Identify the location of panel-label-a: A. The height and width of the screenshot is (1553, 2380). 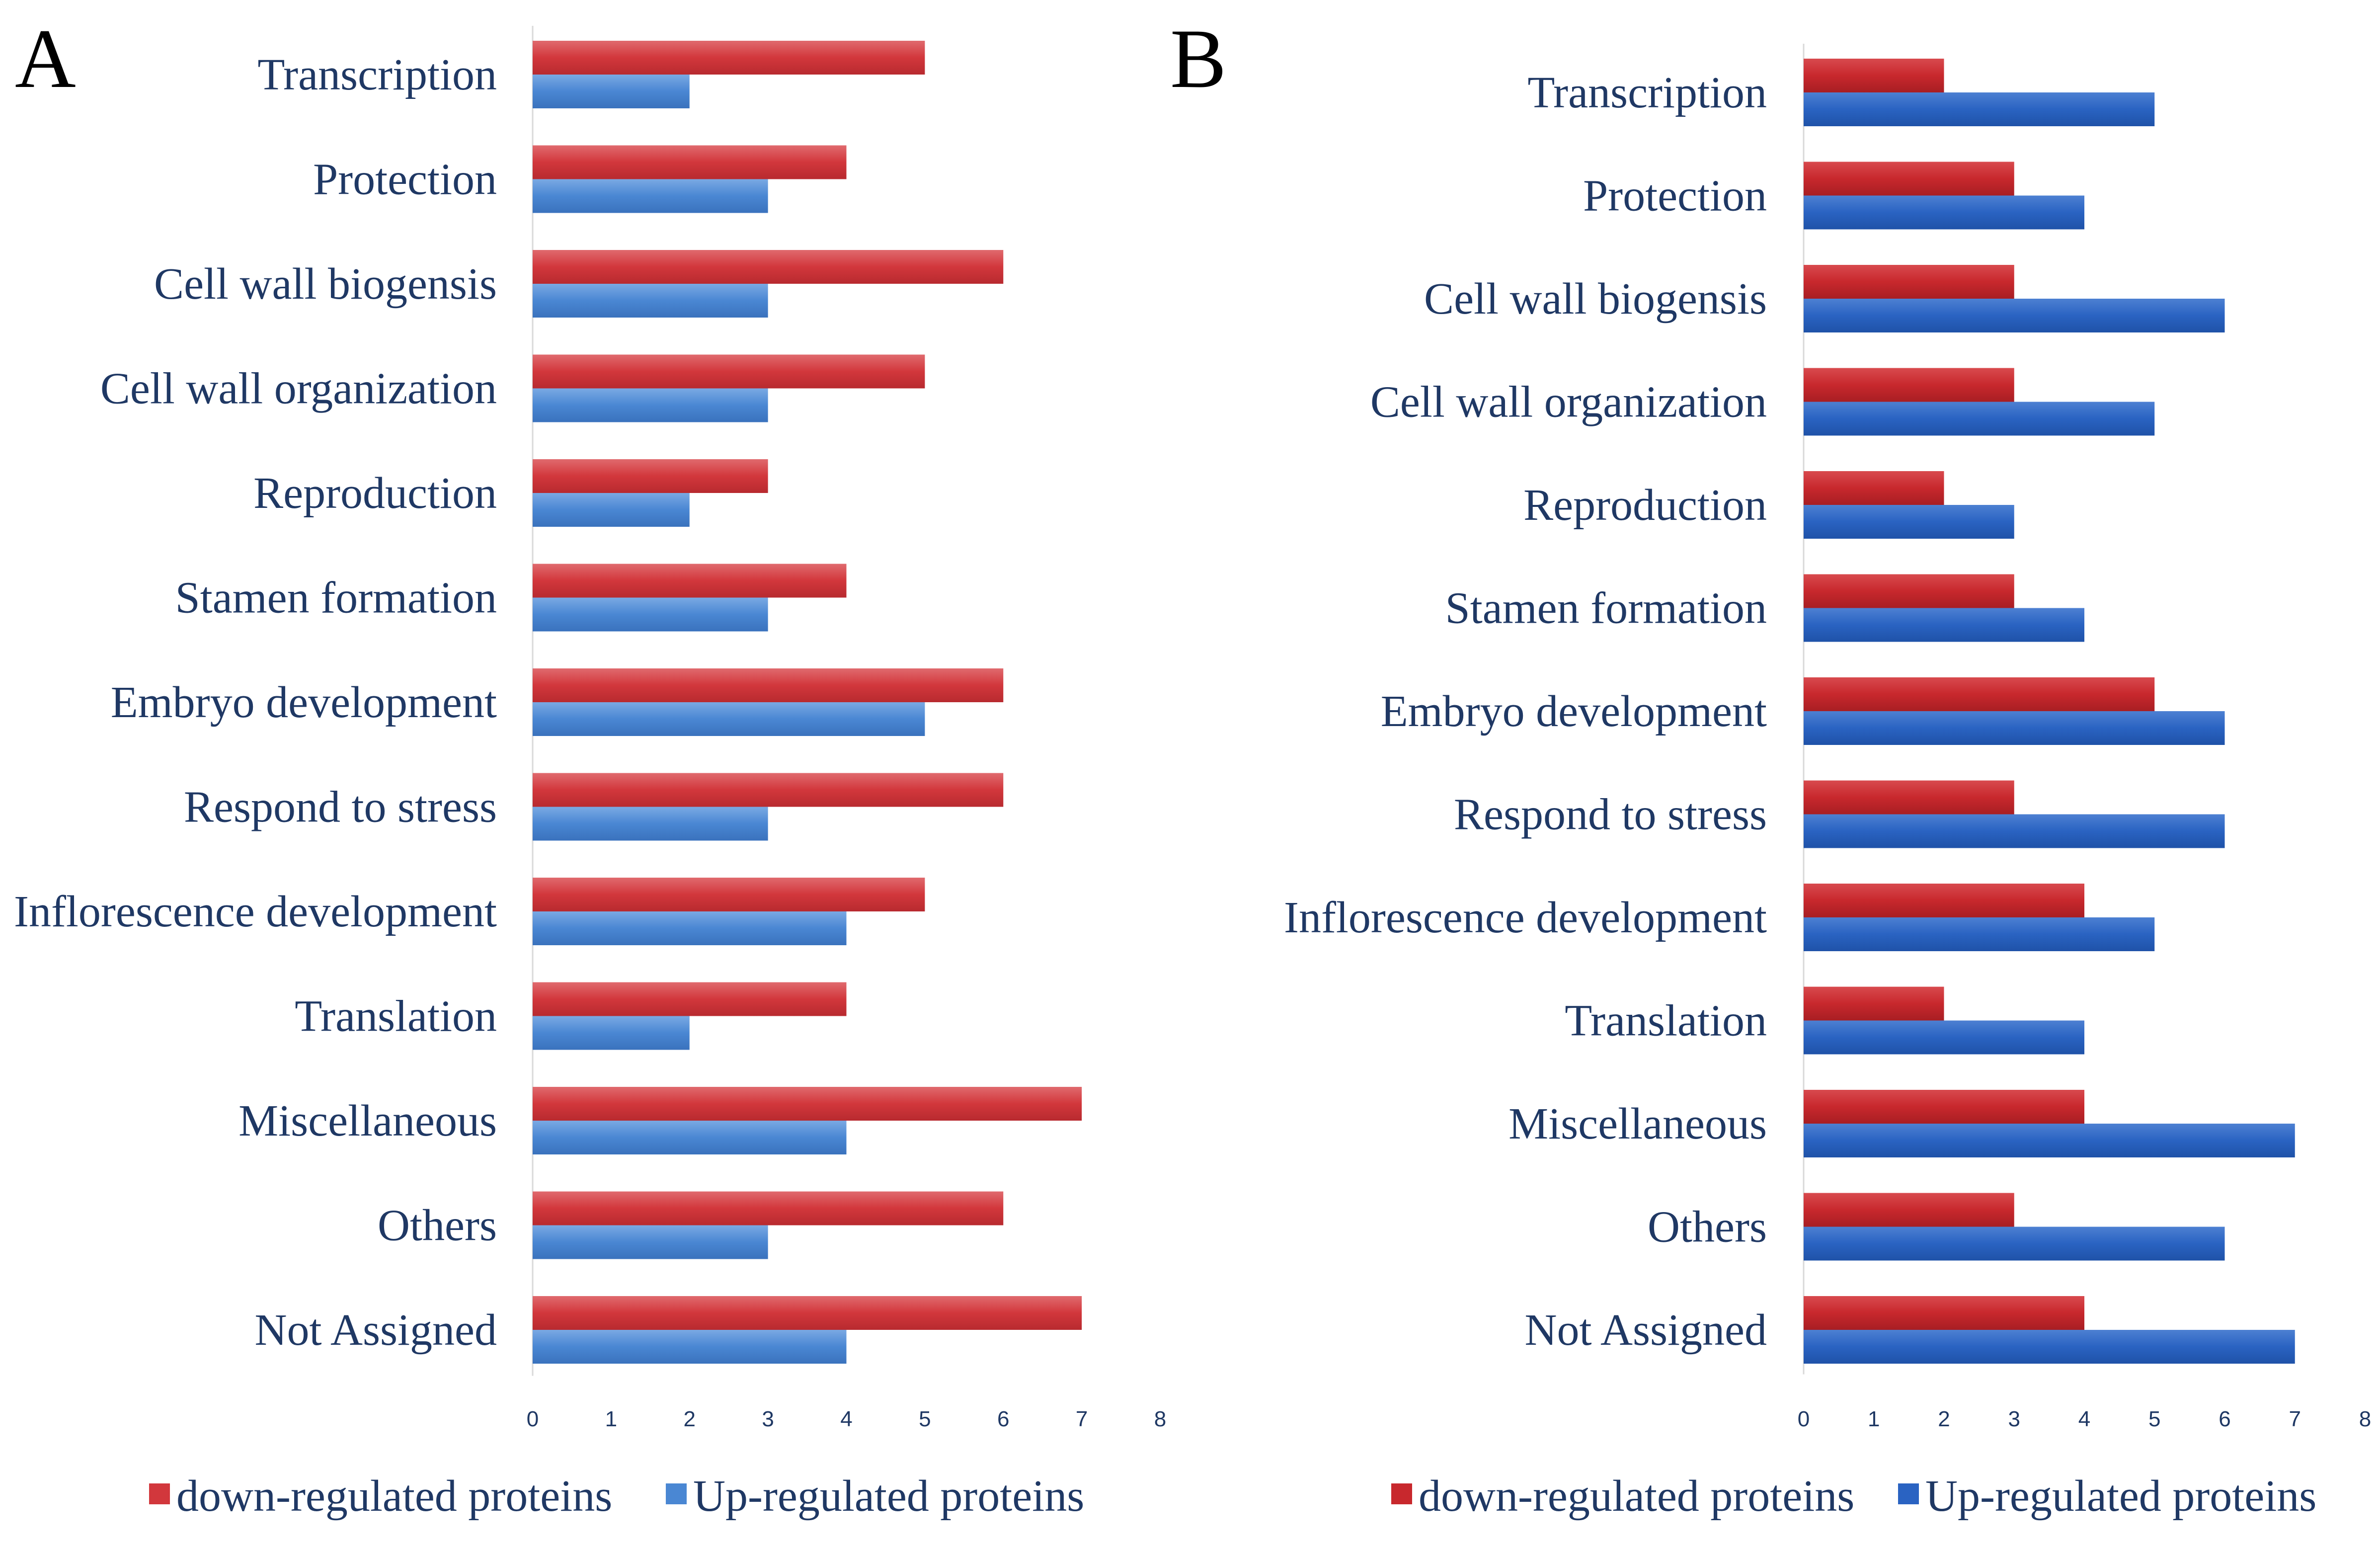
(46, 59).